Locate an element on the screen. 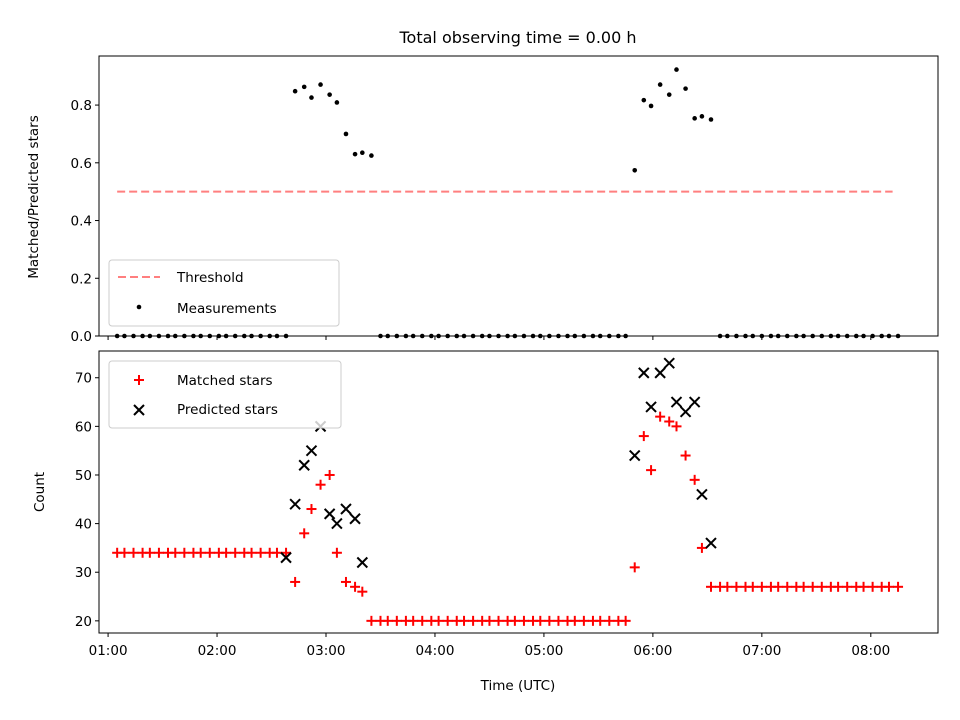 This screenshot has width=960, height=720. top-y-axis: 0.0 0.2 0.4 0.6 0.8 is located at coordinates (85, 221).